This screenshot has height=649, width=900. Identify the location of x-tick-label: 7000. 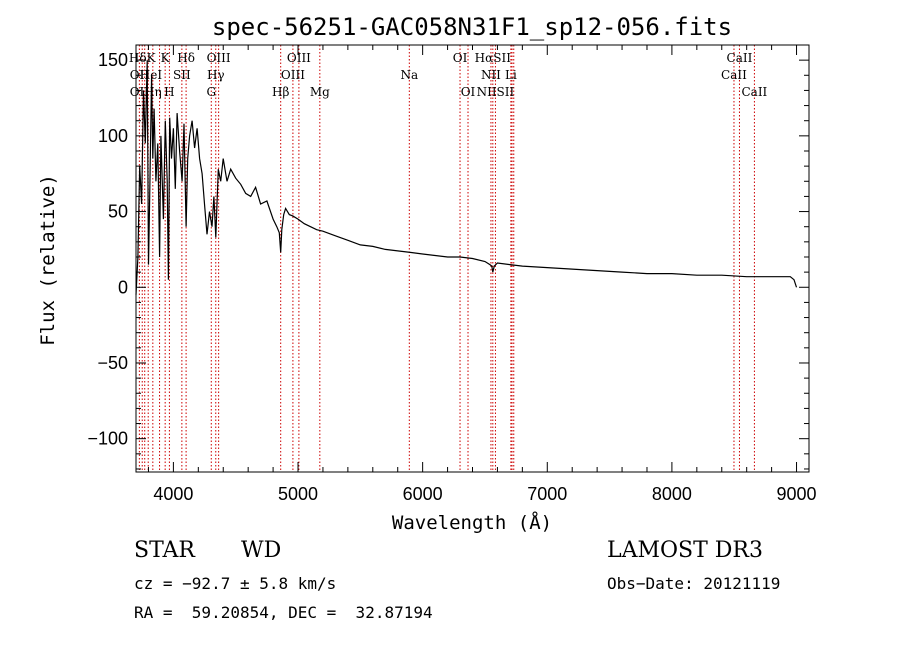
(547, 494).